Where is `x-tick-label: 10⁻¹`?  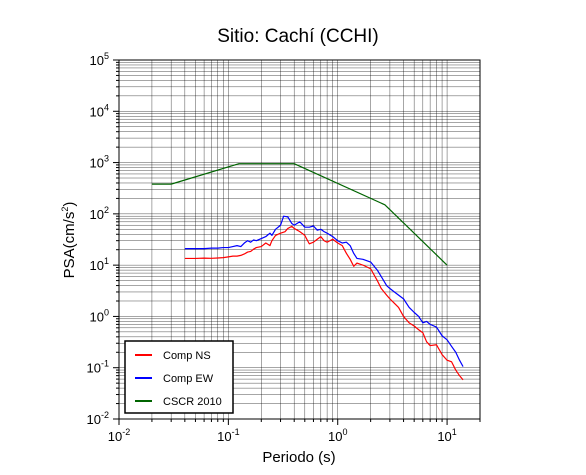
x-tick-label: 10⁻¹ is located at coordinates (228, 435).